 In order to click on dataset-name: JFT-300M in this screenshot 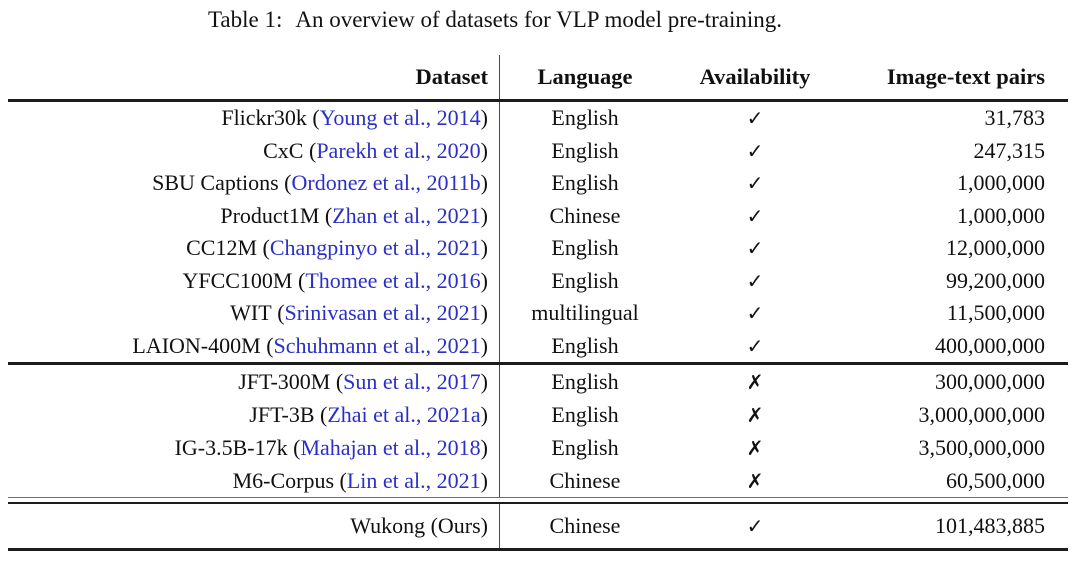, I will do `click(284, 381)`.